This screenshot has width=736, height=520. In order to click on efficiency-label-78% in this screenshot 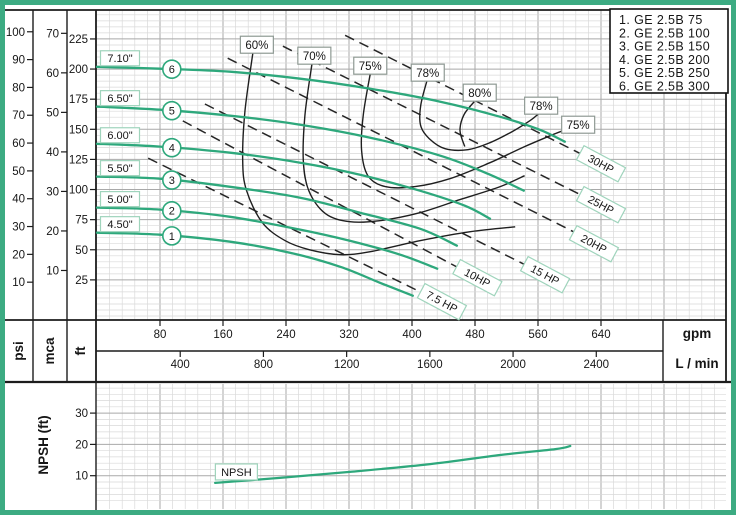, I will do `click(427, 72)`.